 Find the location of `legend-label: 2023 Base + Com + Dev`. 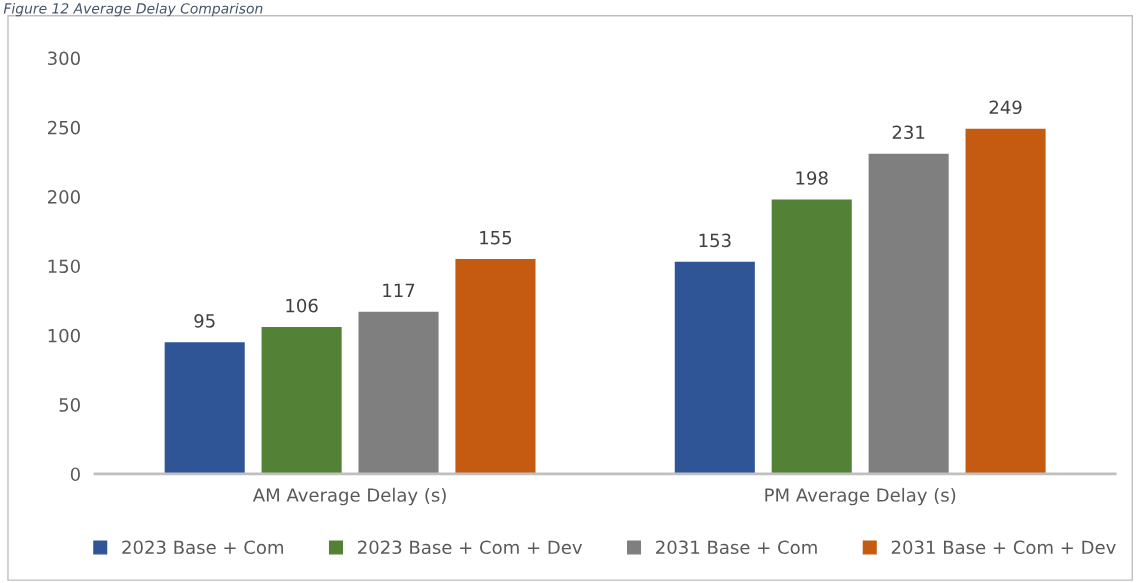

legend-label: 2023 Base + Com + Dev is located at coordinates (470, 547).